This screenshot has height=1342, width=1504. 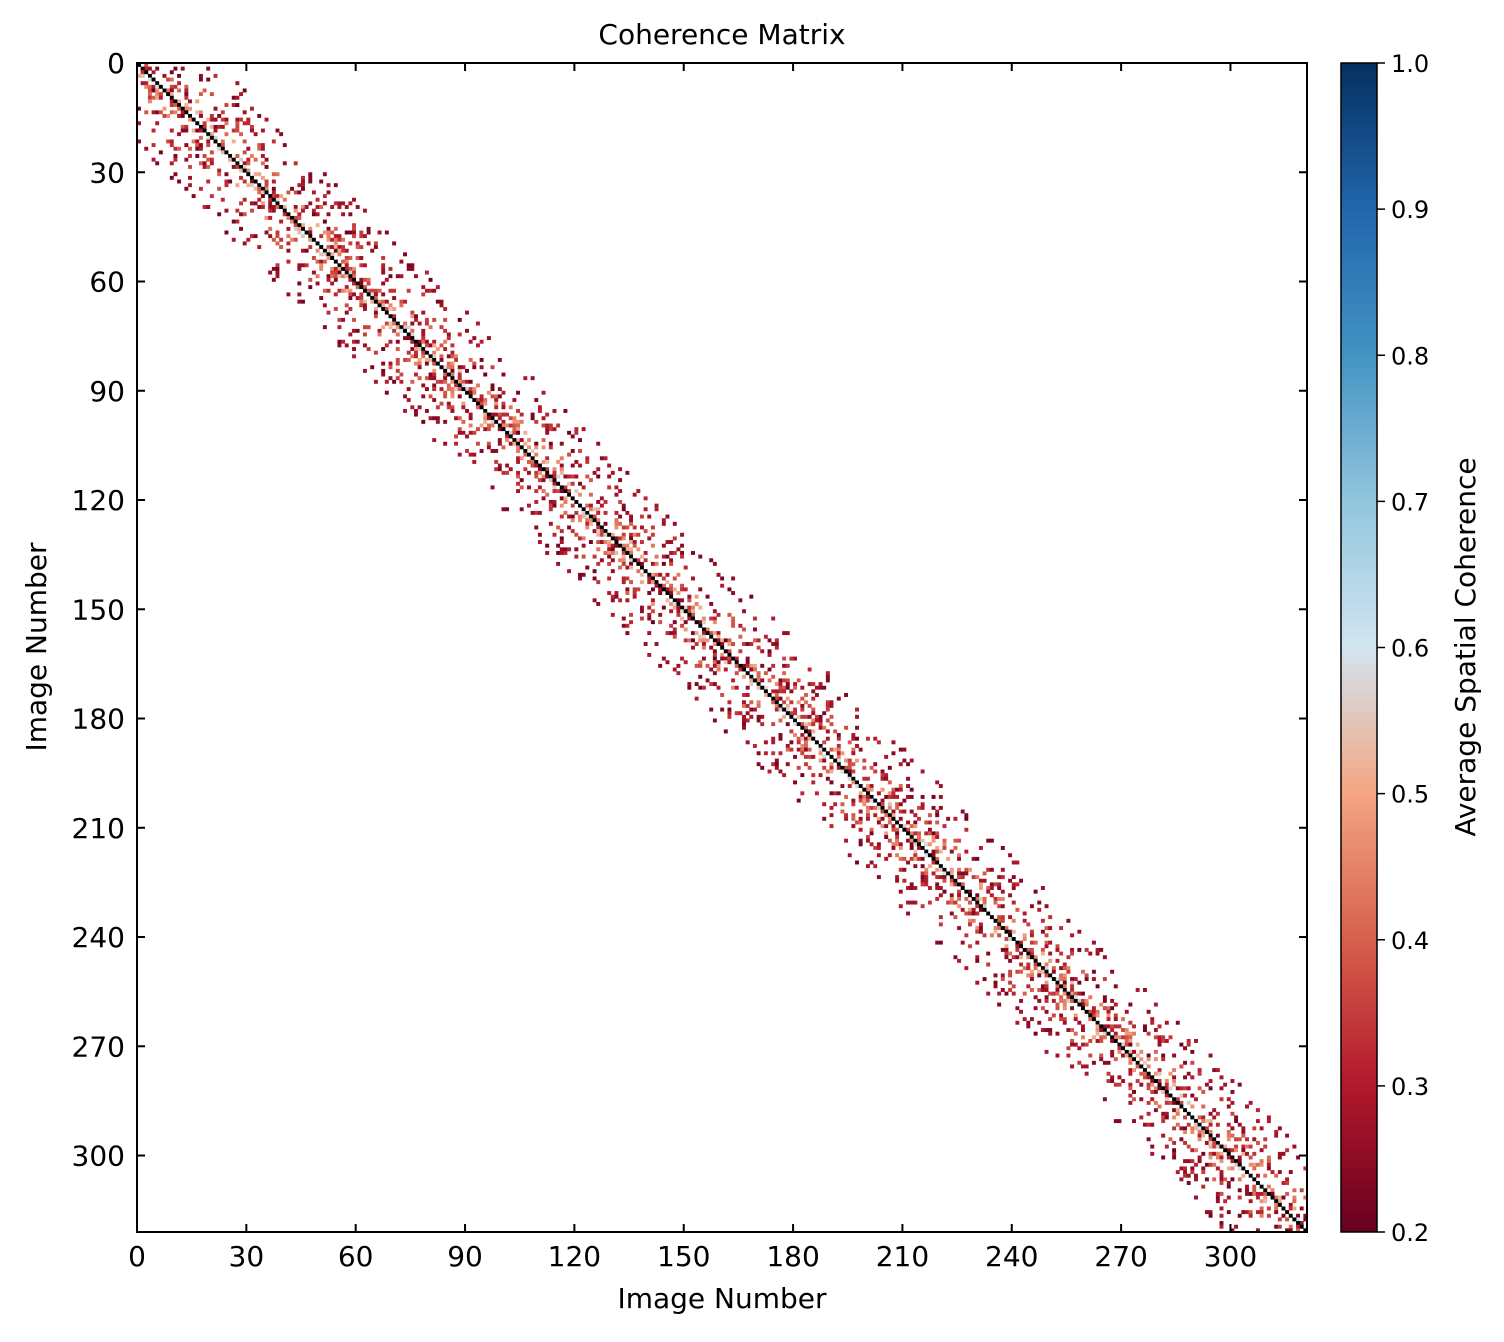 What do you see at coordinates (1410, 941) in the screenshot?
I see `colorbar-tick-label: 0.4` at bounding box center [1410, 941].